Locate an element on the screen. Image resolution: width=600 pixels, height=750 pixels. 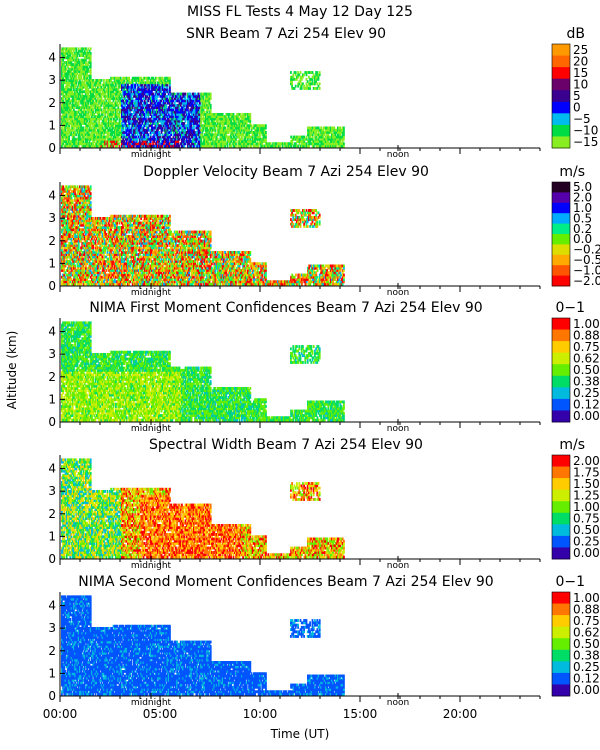
x-axis-label: Time (UT) is located at coordinates (300, 734).